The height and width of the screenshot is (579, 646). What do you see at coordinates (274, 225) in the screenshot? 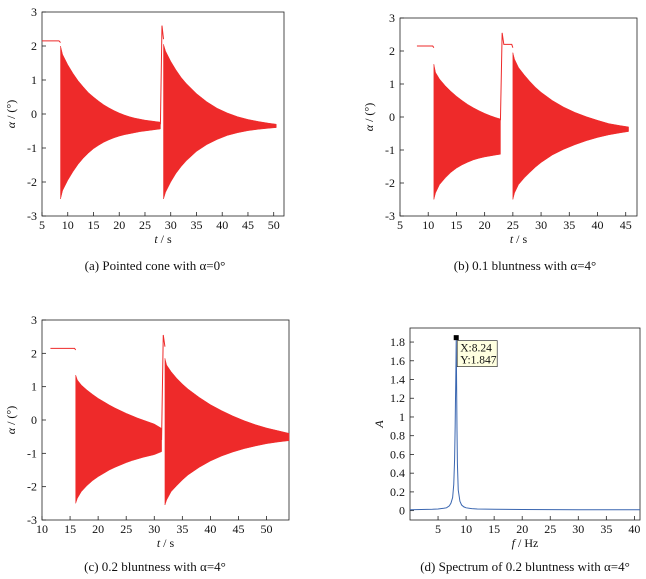
I see `x-tick-label: 50` at bounding box center [274, 225].